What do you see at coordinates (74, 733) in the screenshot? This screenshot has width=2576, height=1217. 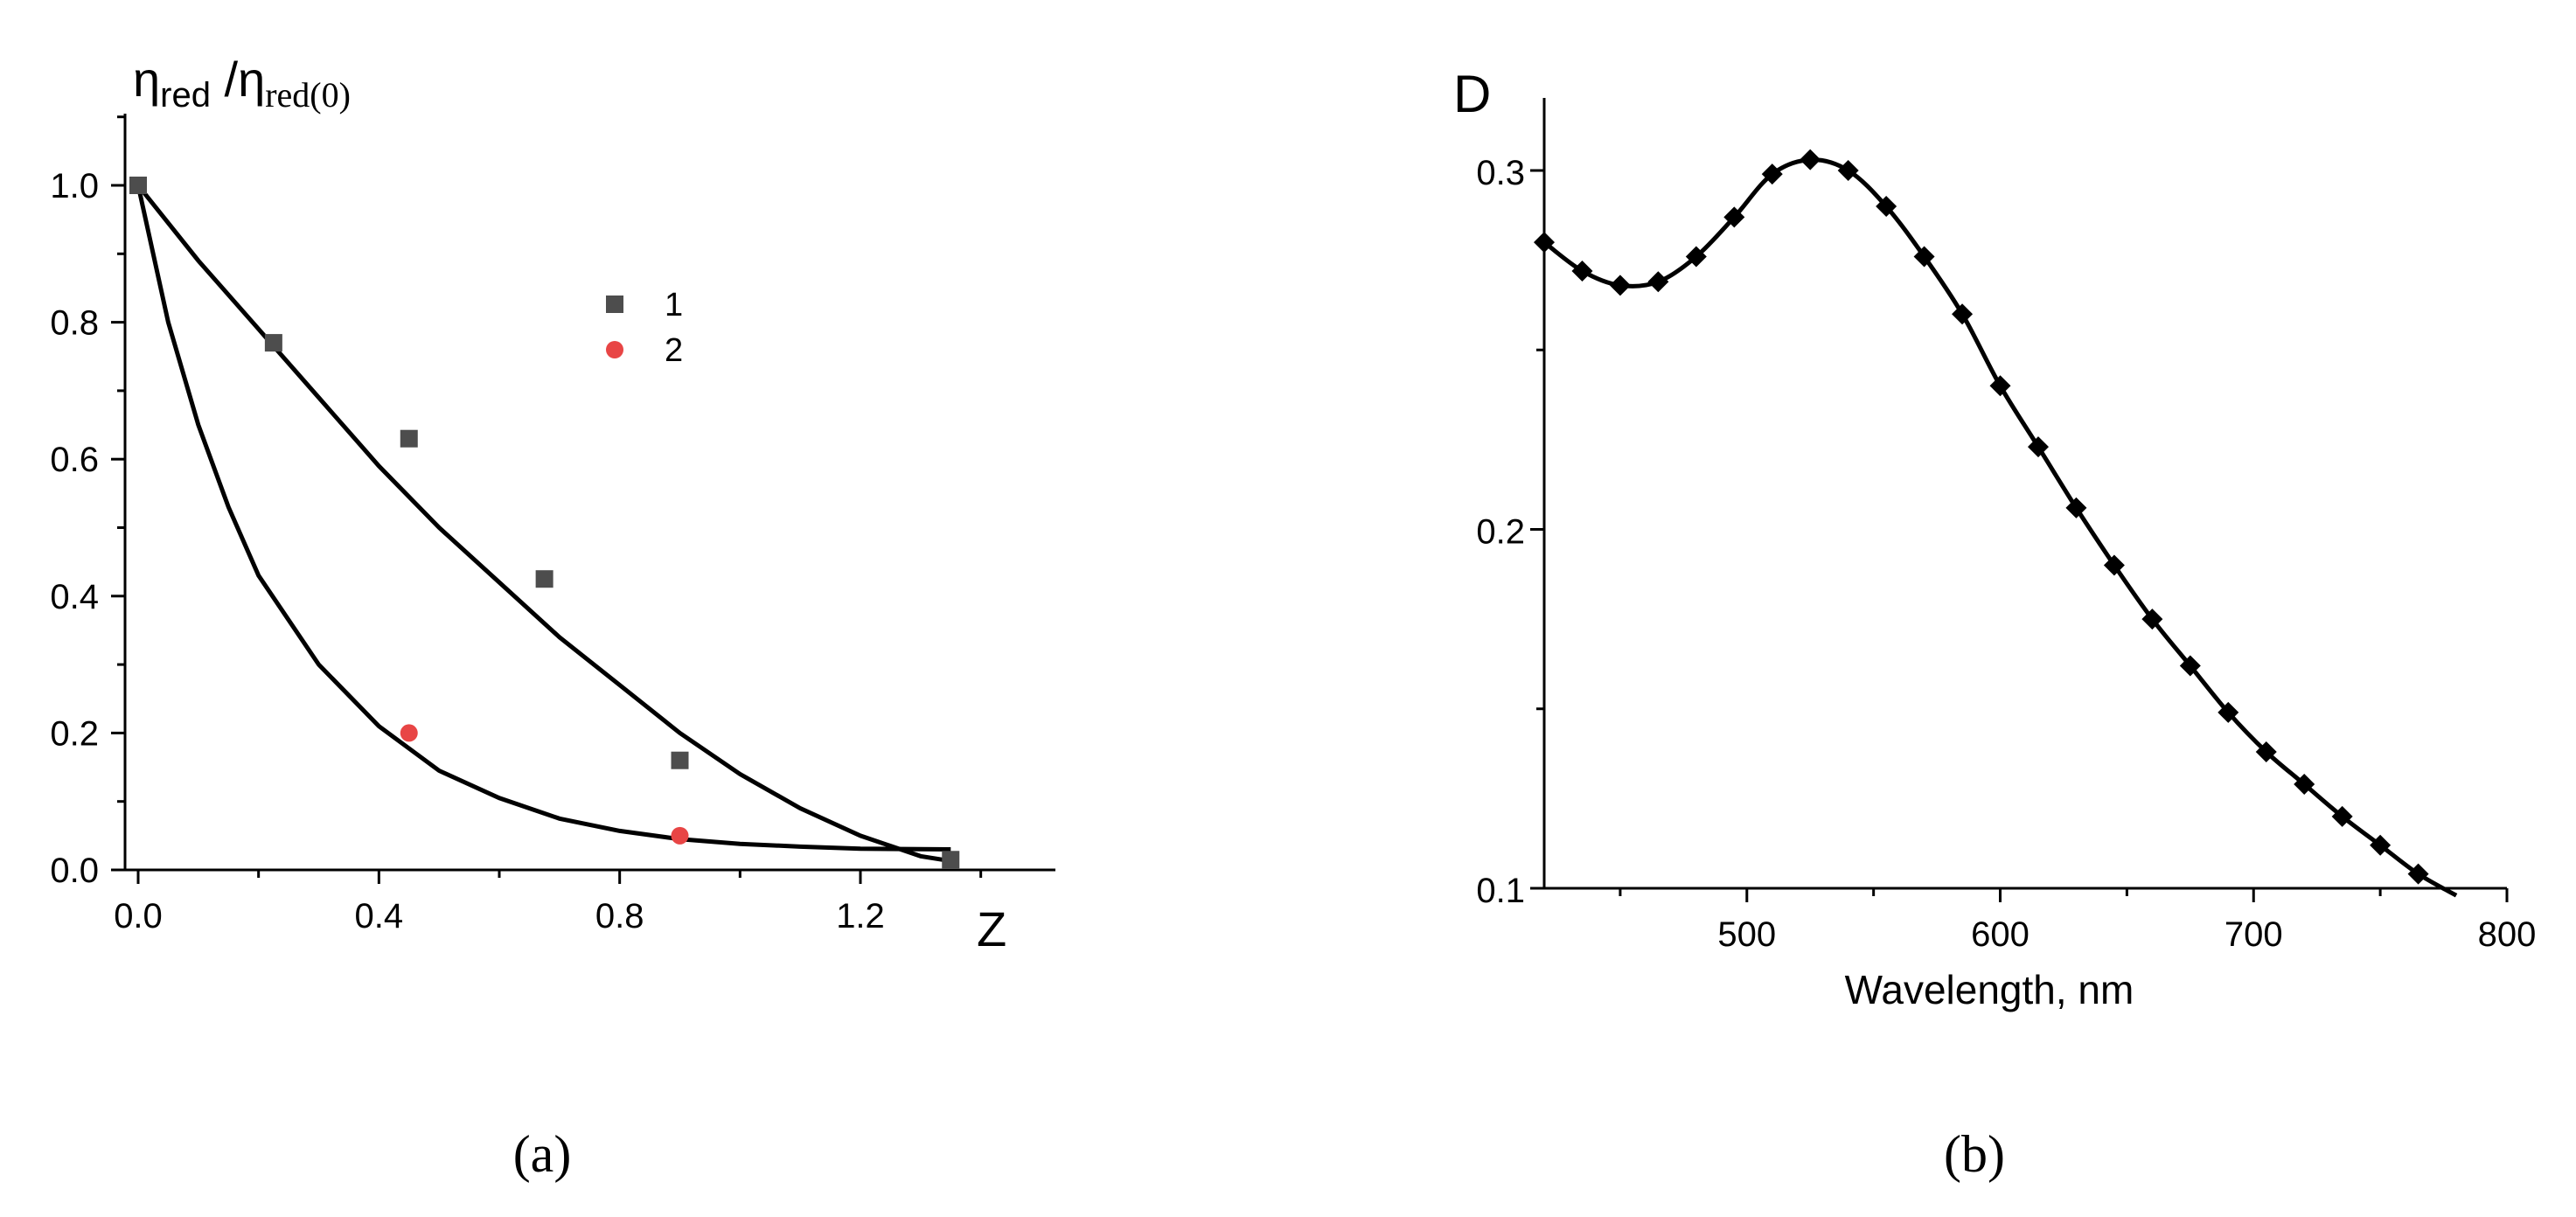 I see `panel-a-y-tick-label: 0.2` at bounding box center [74, 733].